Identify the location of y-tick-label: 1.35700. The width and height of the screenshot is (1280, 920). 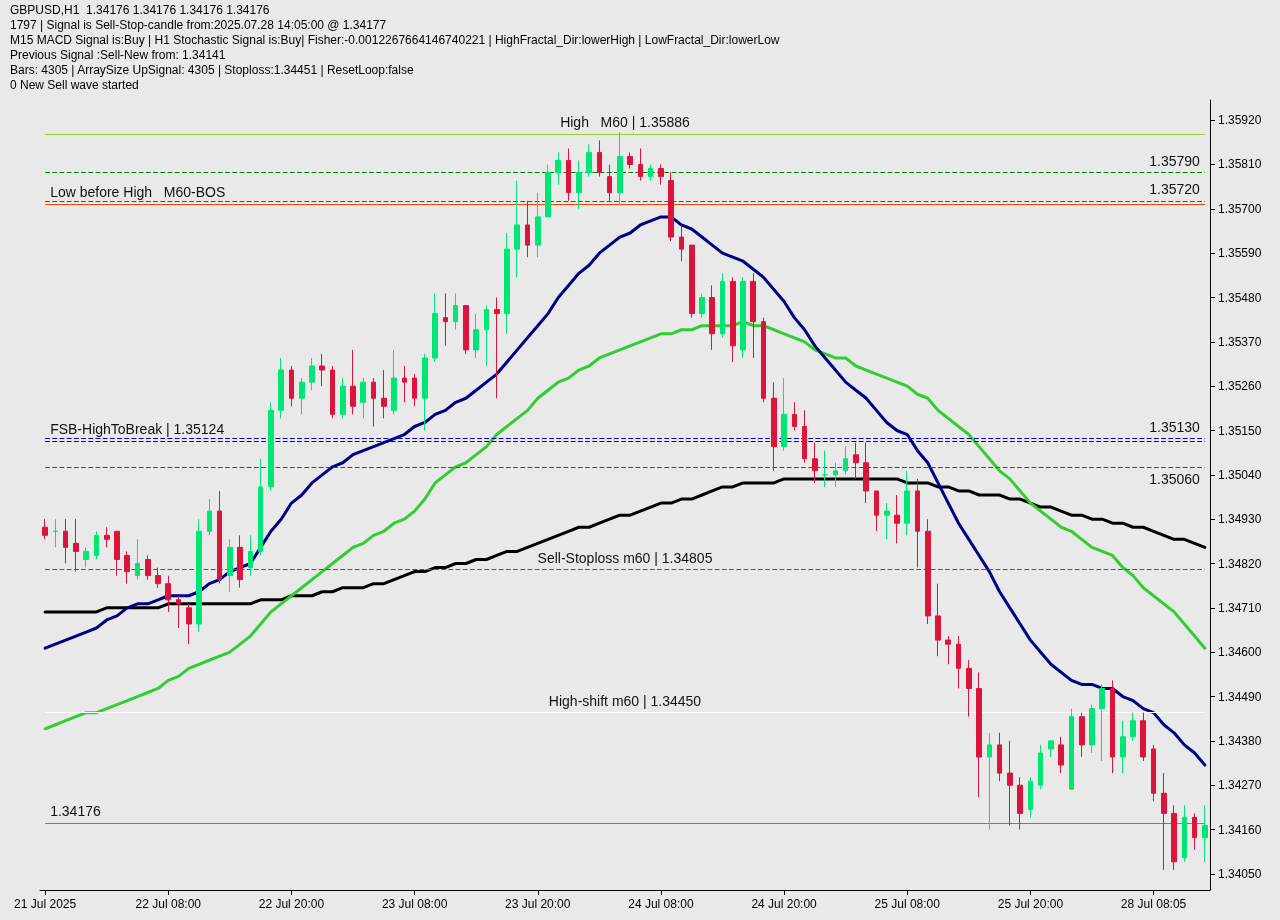
(1240, 208).